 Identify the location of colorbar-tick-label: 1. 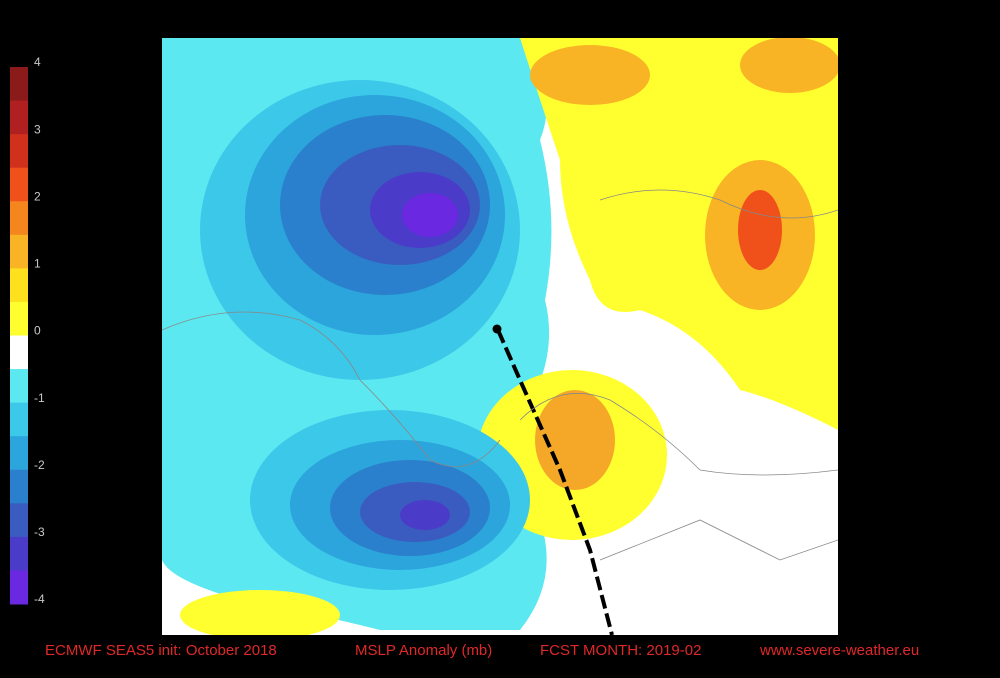
(37, 264).